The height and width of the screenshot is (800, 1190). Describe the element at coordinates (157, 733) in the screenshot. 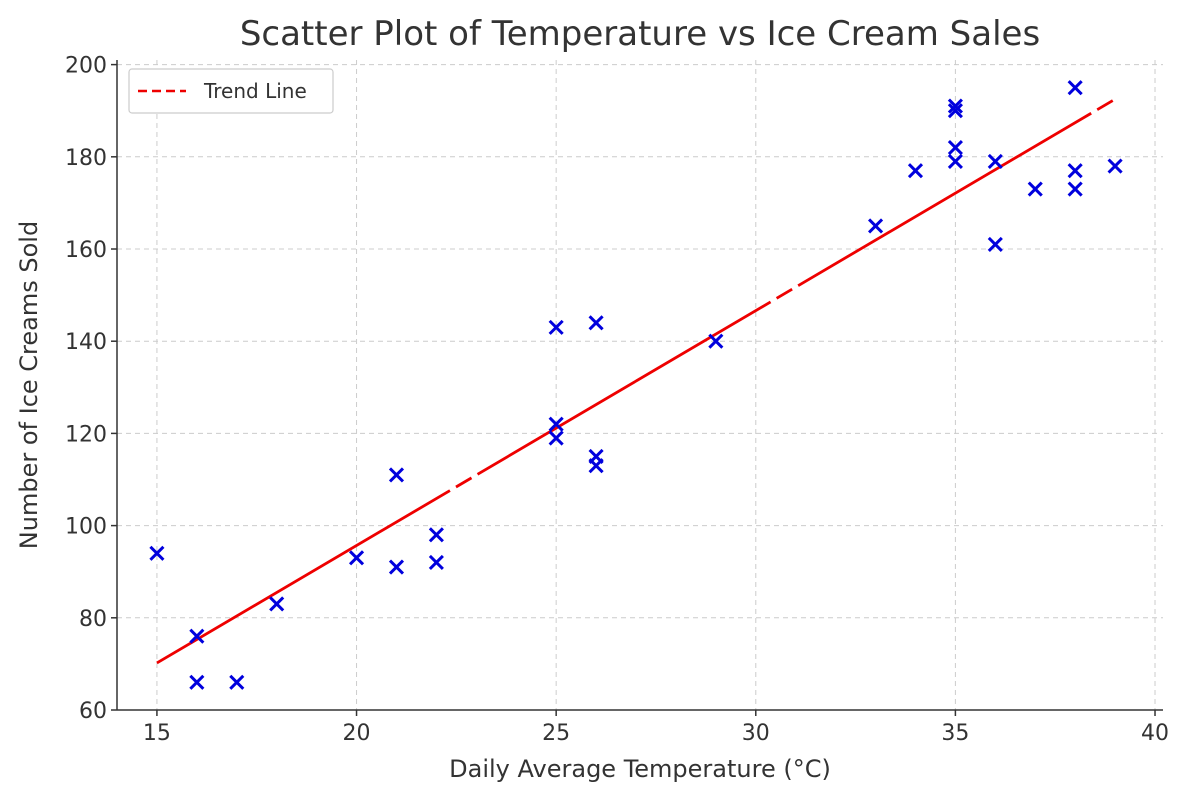

I see `x-tick-label: 15` at that location.